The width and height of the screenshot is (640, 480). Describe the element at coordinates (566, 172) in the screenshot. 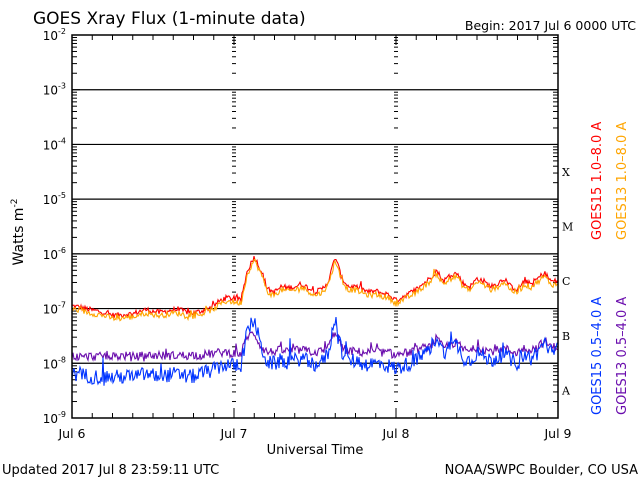

I see `flare-class-X: X` at that location.